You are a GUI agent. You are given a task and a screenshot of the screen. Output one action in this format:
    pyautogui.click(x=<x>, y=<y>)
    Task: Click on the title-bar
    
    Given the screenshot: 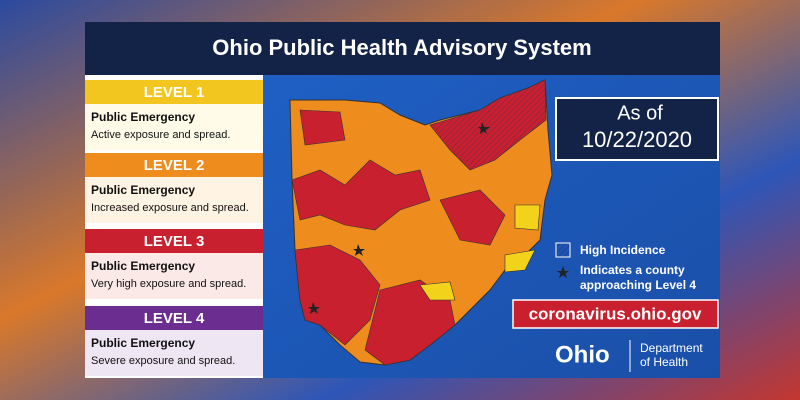 What is the action you would take?
    pyautogui.click(x=402, y=48)
    